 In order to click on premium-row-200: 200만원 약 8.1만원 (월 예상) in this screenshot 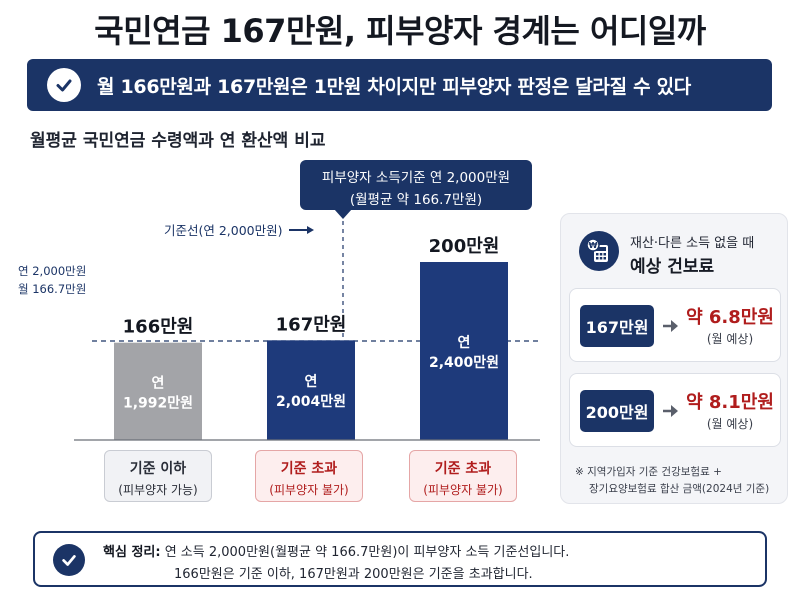, I will do `click(675, 410)`.